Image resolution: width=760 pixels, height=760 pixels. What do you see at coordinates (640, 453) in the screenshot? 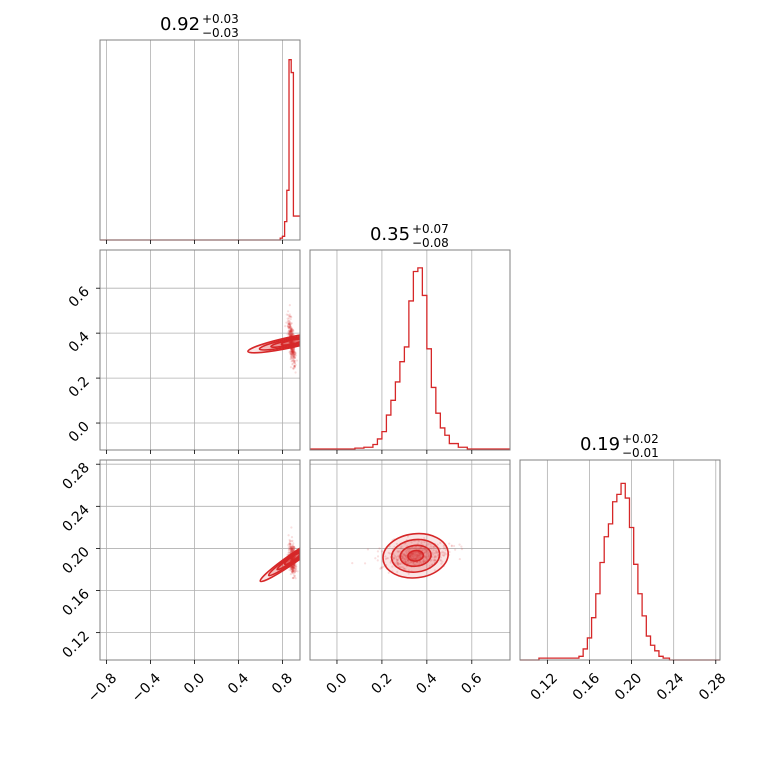
I see `title-minus: −0.01` at bounding box center [640, 453].